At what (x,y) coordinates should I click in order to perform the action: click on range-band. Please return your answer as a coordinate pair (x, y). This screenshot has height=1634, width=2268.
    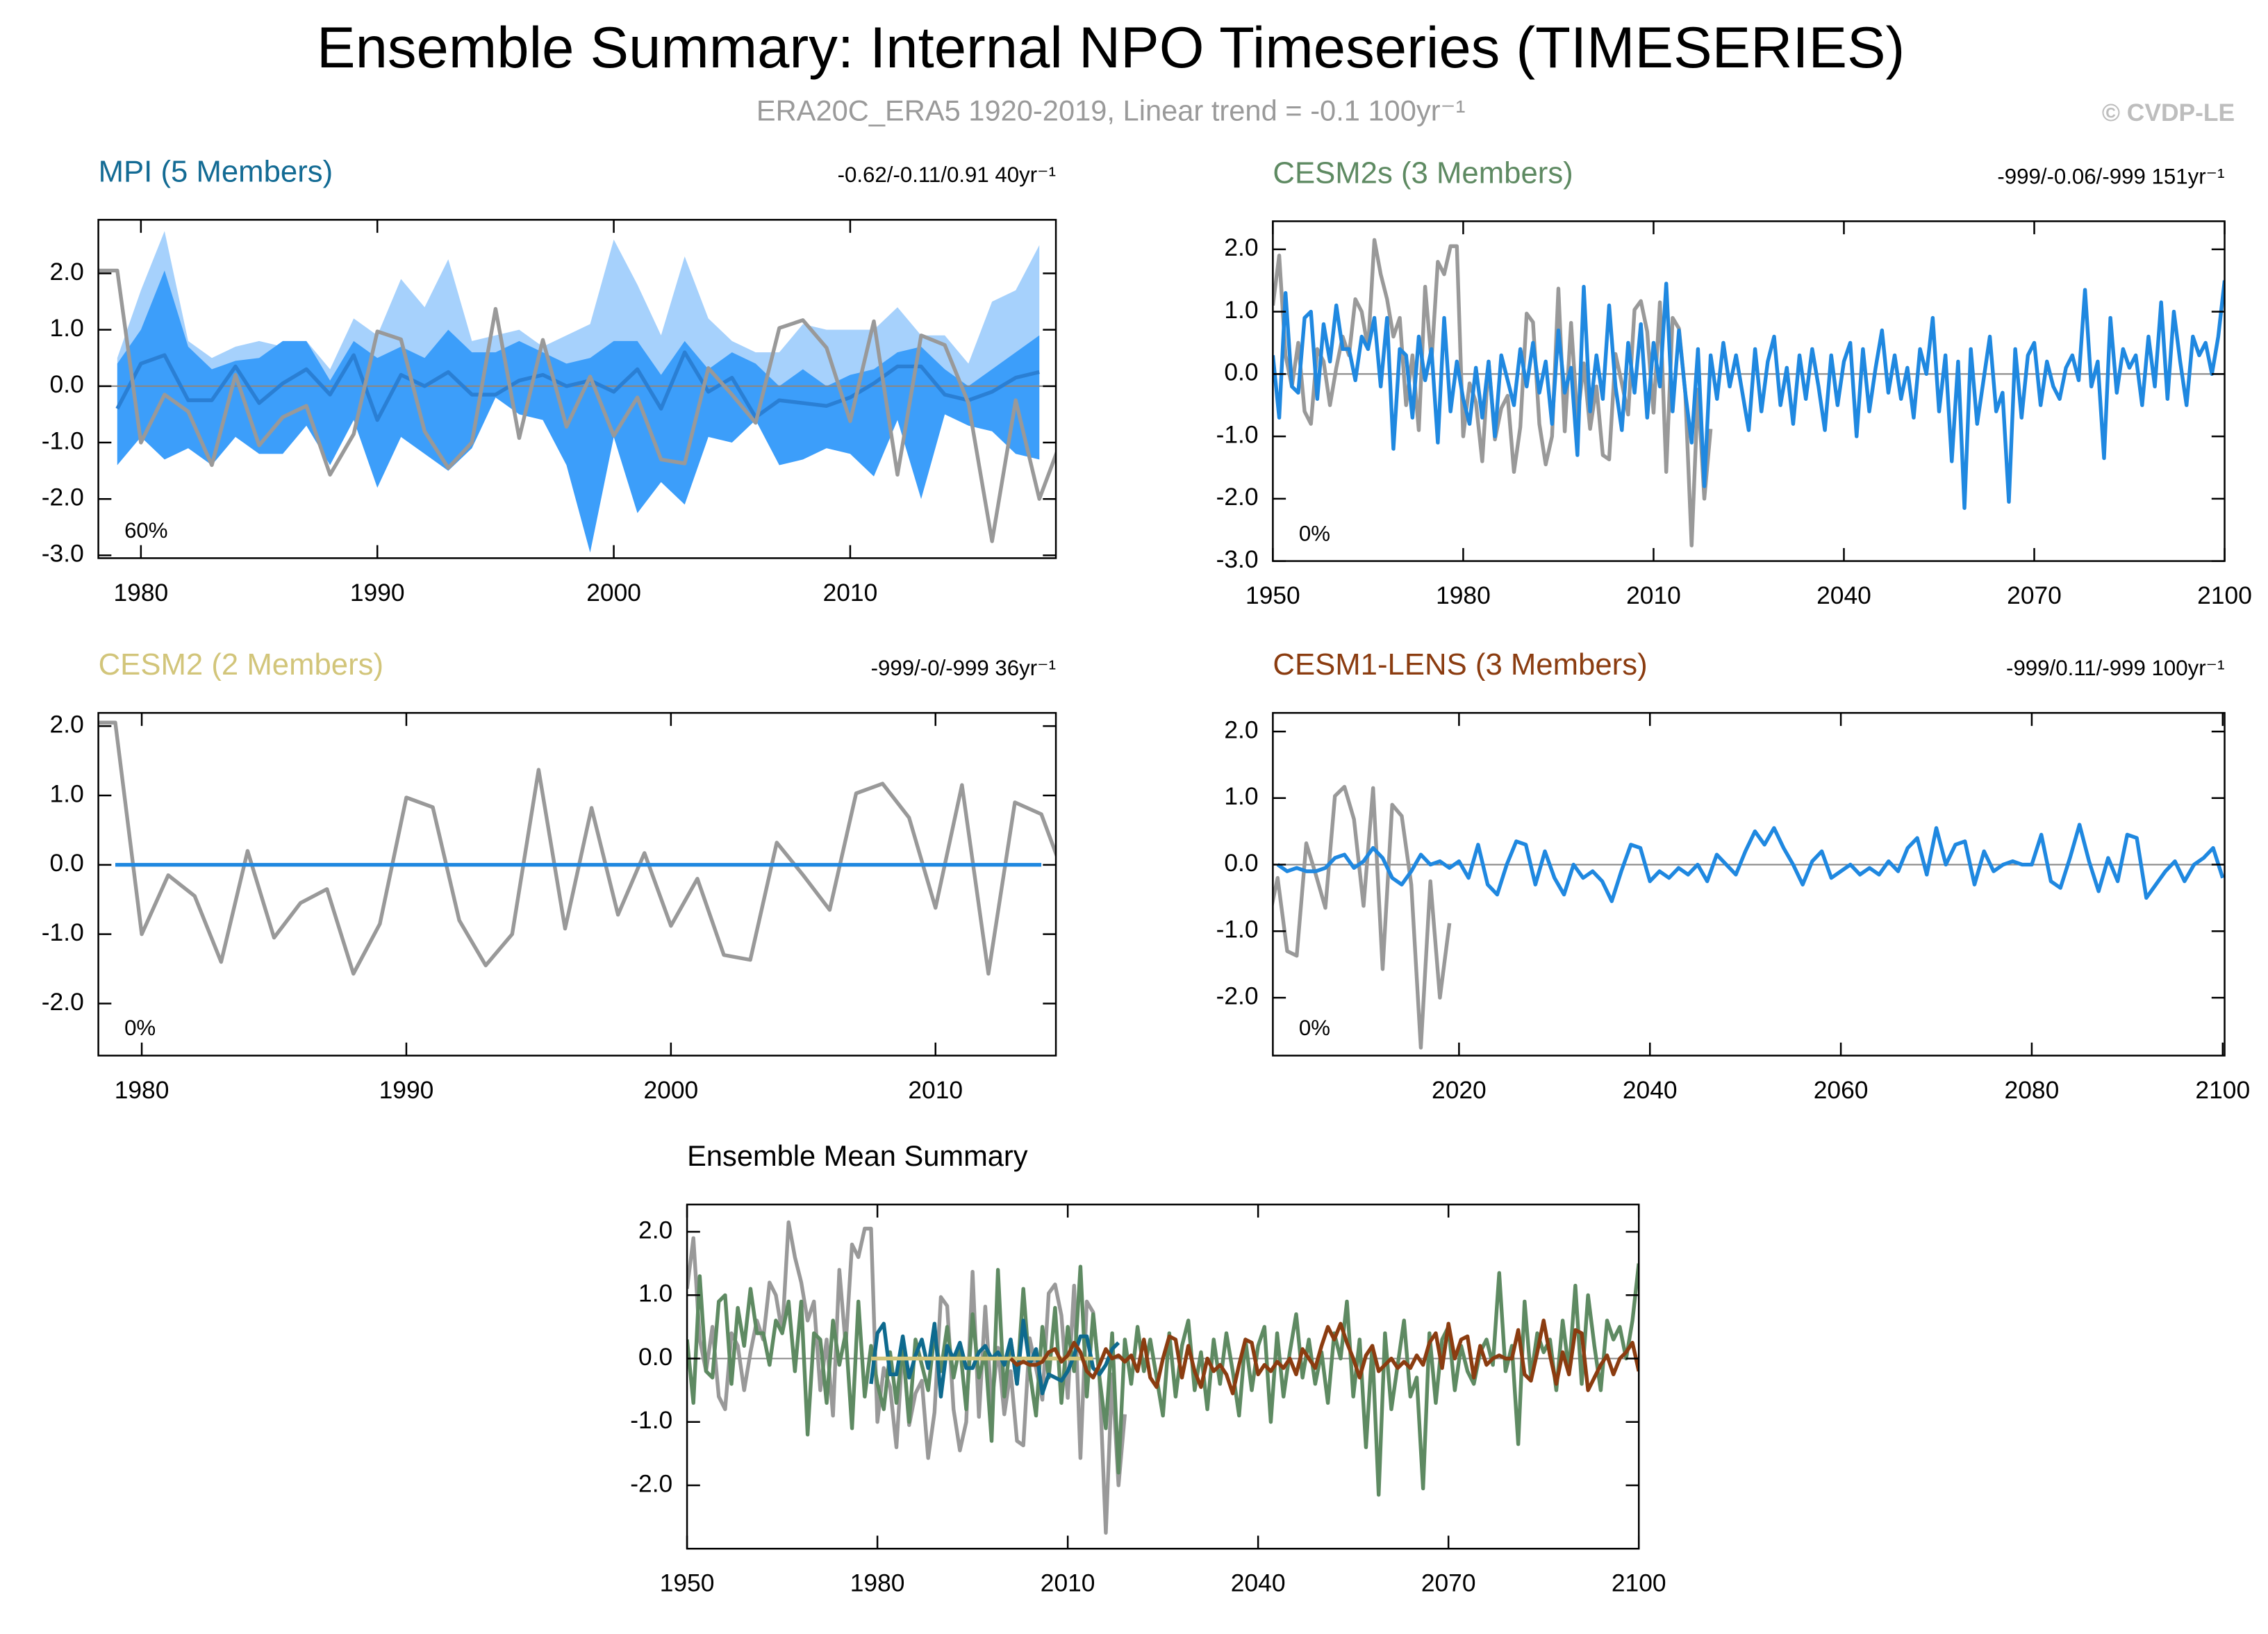
    Looking at the image, I should click on (578, 411).